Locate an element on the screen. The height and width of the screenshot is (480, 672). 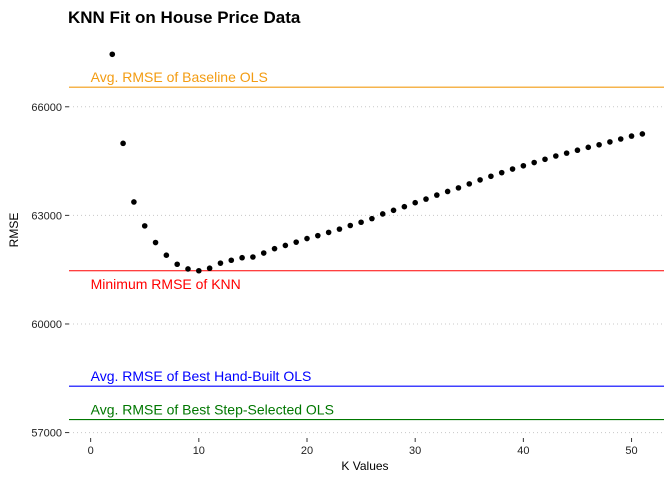
reference-line-label: Avg. RMSE of Best Hand-Built OLS is located at coordinates (201, 376).